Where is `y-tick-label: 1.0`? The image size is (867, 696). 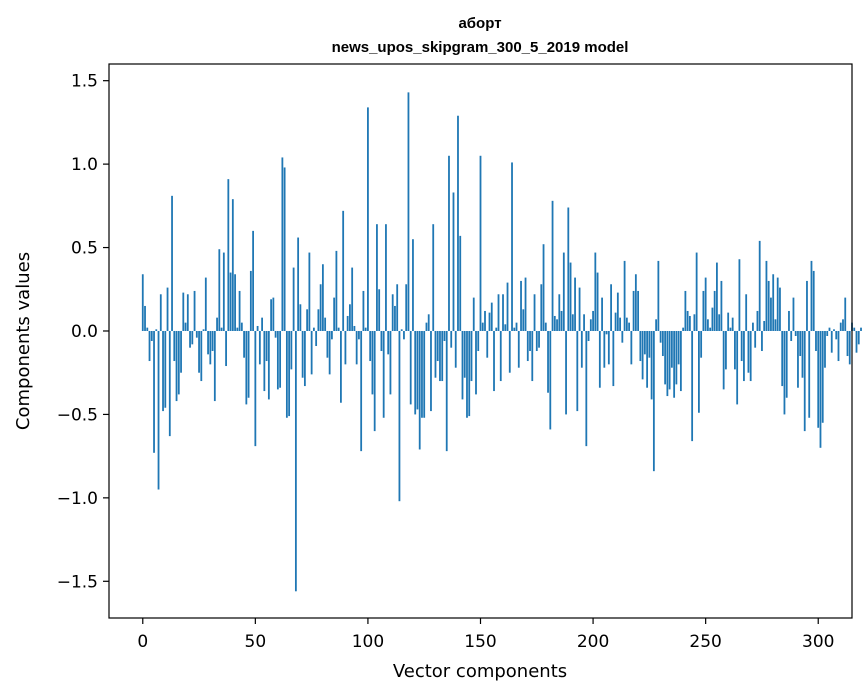
y-tick-label: 1.0 is located at coordinates (84, 165).